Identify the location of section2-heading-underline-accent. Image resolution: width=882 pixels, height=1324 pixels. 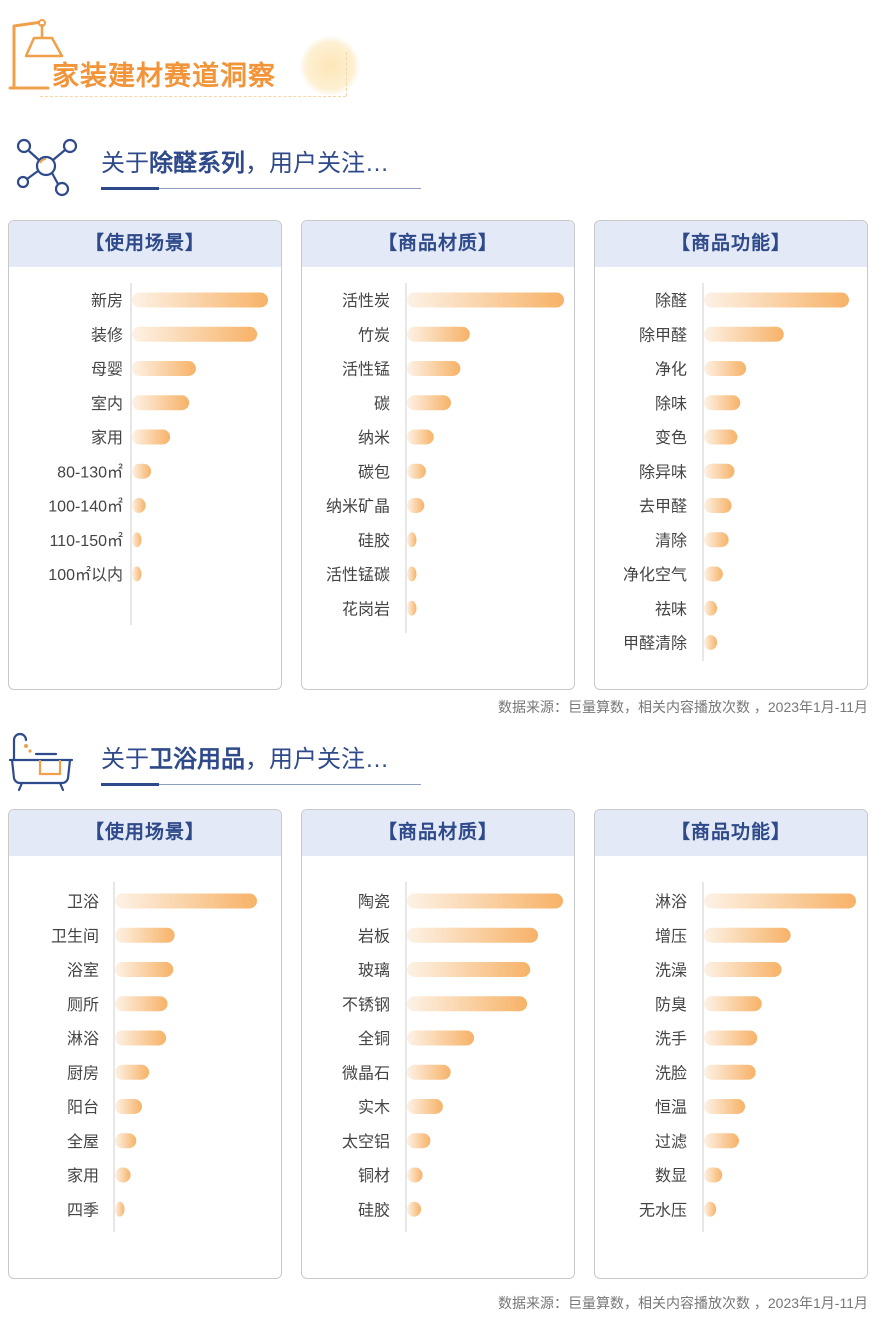
(130, 784).